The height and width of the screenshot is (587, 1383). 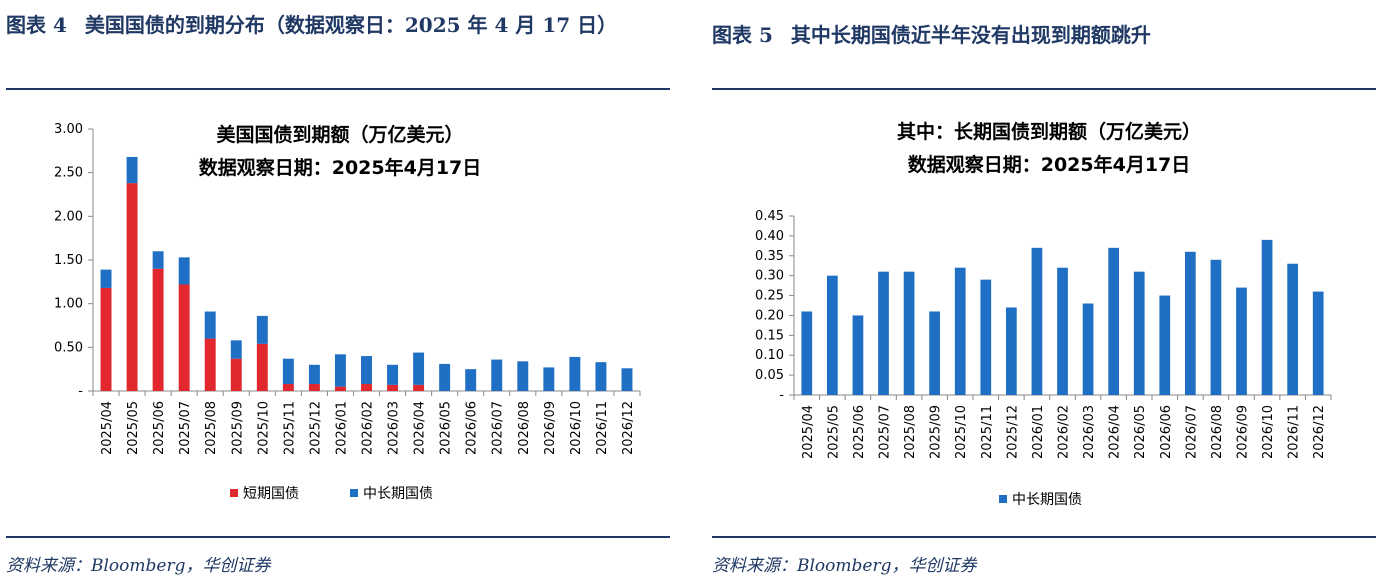 What do you see at coordinates (769, 315) in the screenshot?
I see `y-tick-label: 0.20` at bounding box center [769, 315].